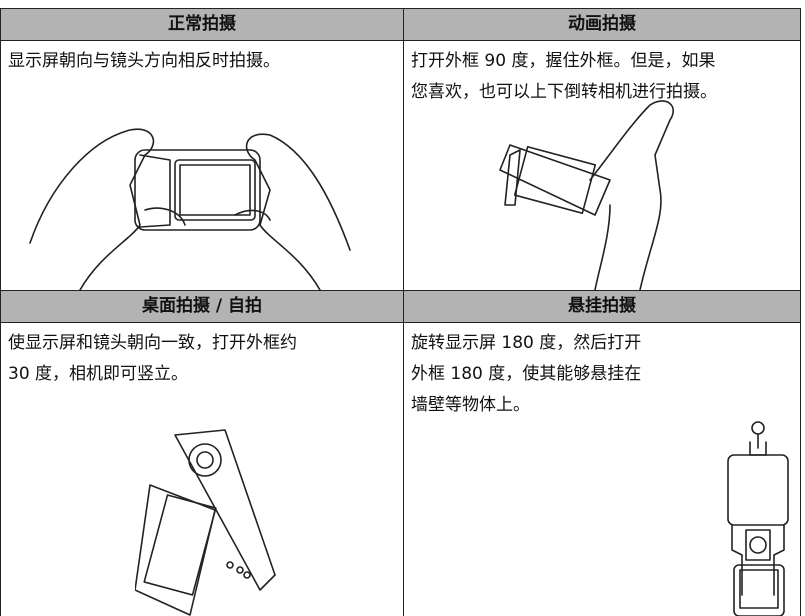  I want to click on section-title: 悬挂拍摄, so click(602, 306).